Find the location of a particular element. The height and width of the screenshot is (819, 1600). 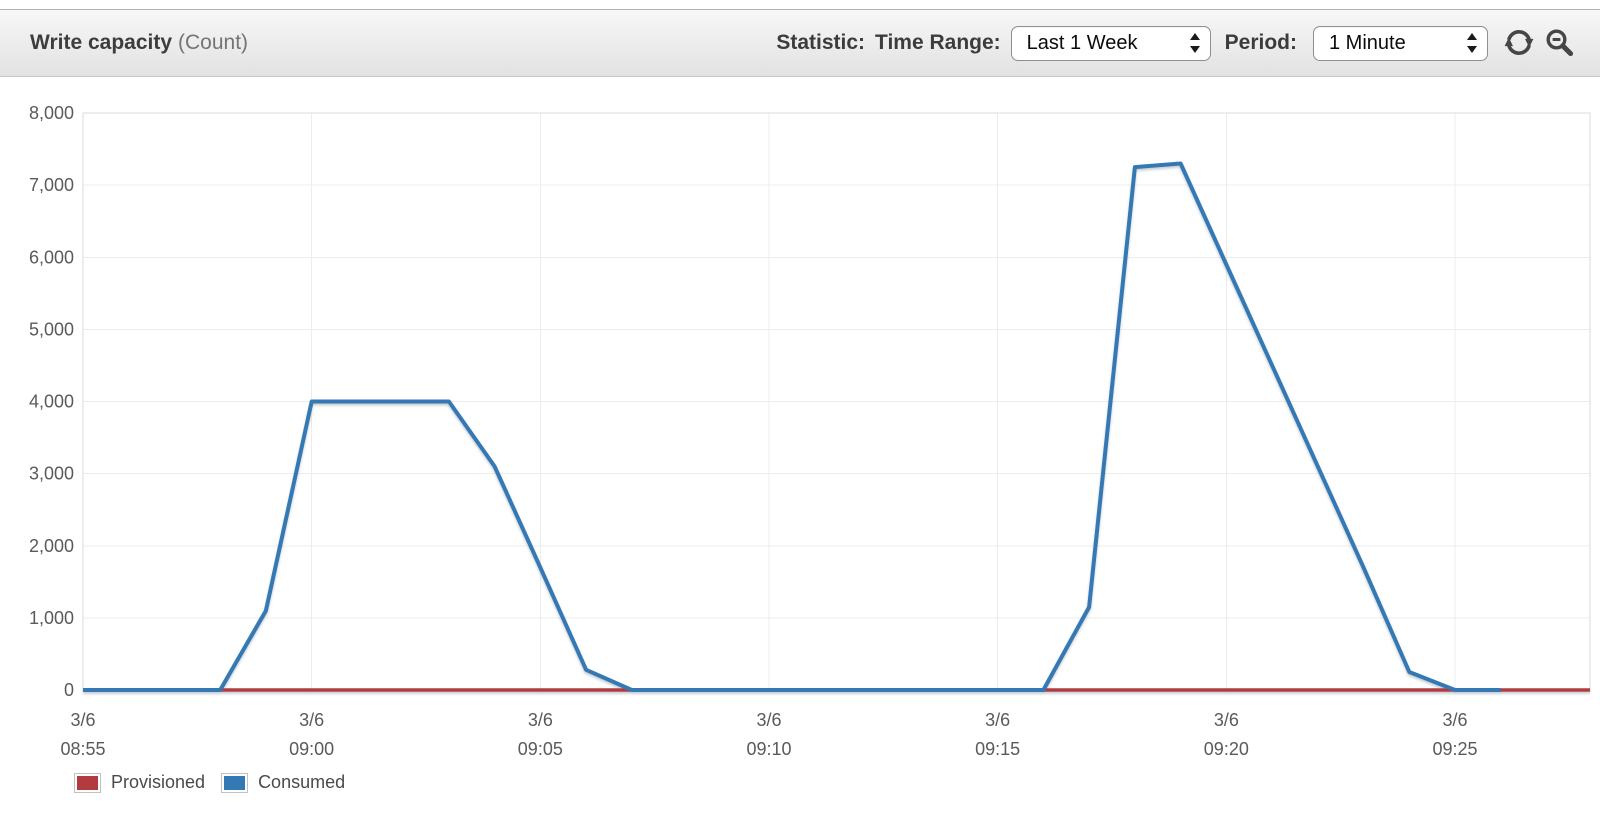

zoom-out-button is located at coordinates (1560, 43).